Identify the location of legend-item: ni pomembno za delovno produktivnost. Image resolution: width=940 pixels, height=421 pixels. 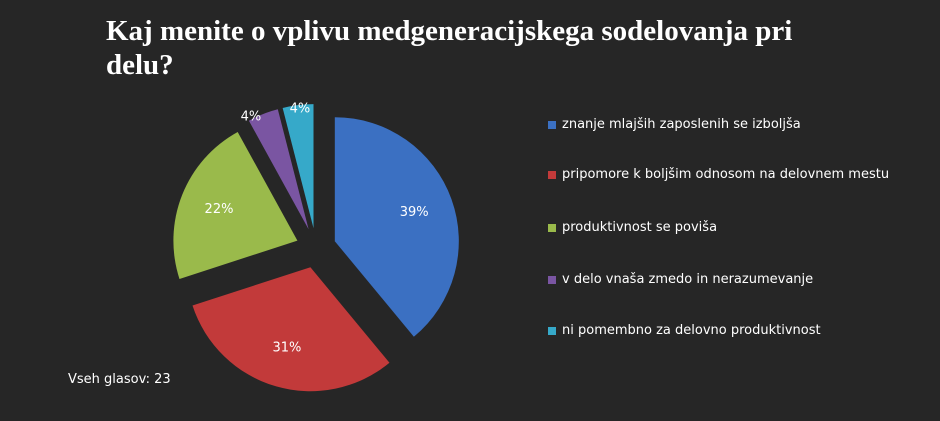
(720, 330).